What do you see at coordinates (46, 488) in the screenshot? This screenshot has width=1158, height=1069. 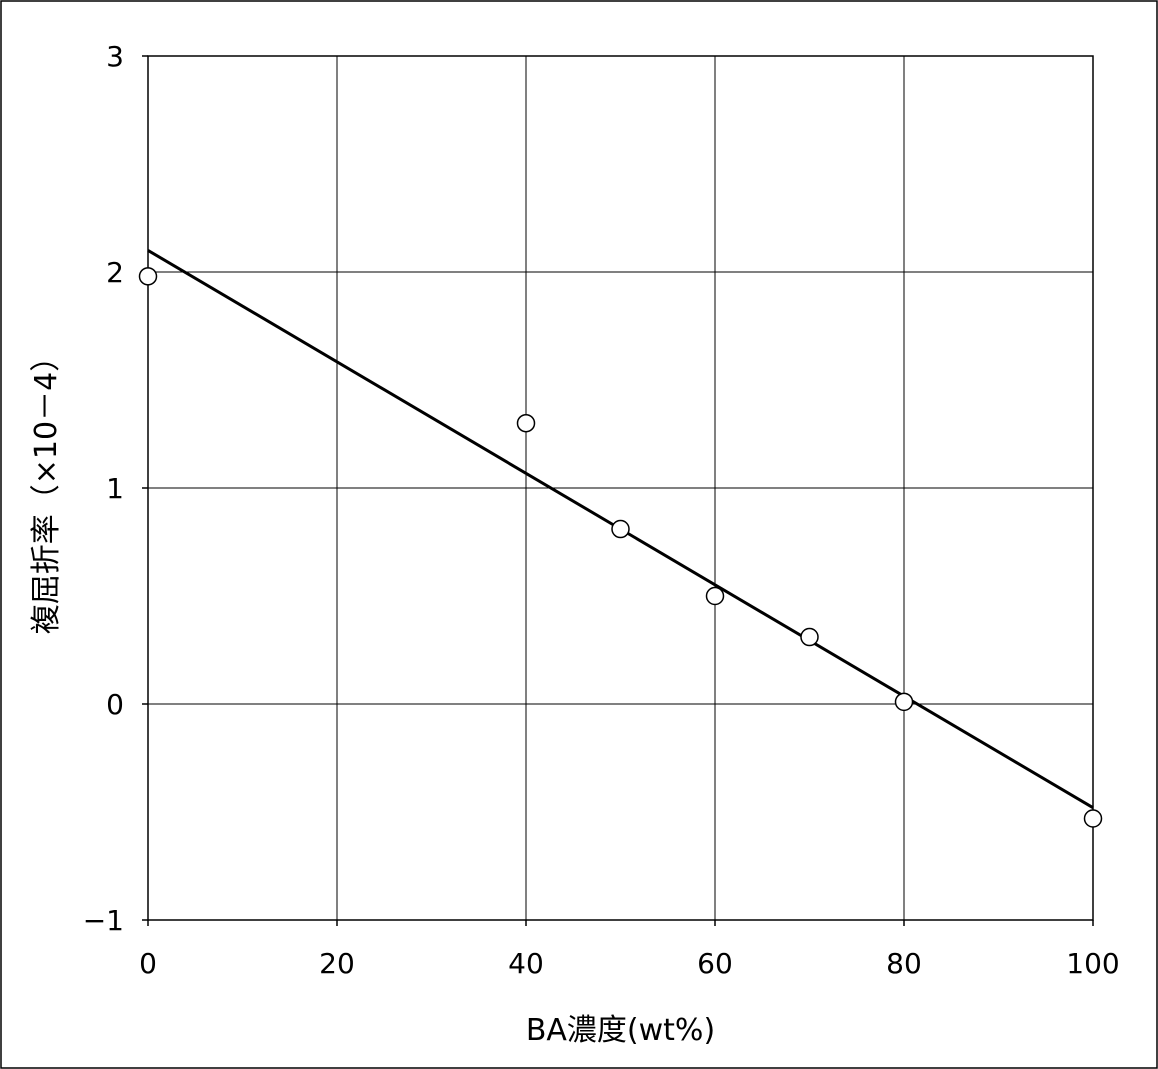 I see `y-axis-title: 複屈折率（×10－4）` at bounding box center [46, 488].